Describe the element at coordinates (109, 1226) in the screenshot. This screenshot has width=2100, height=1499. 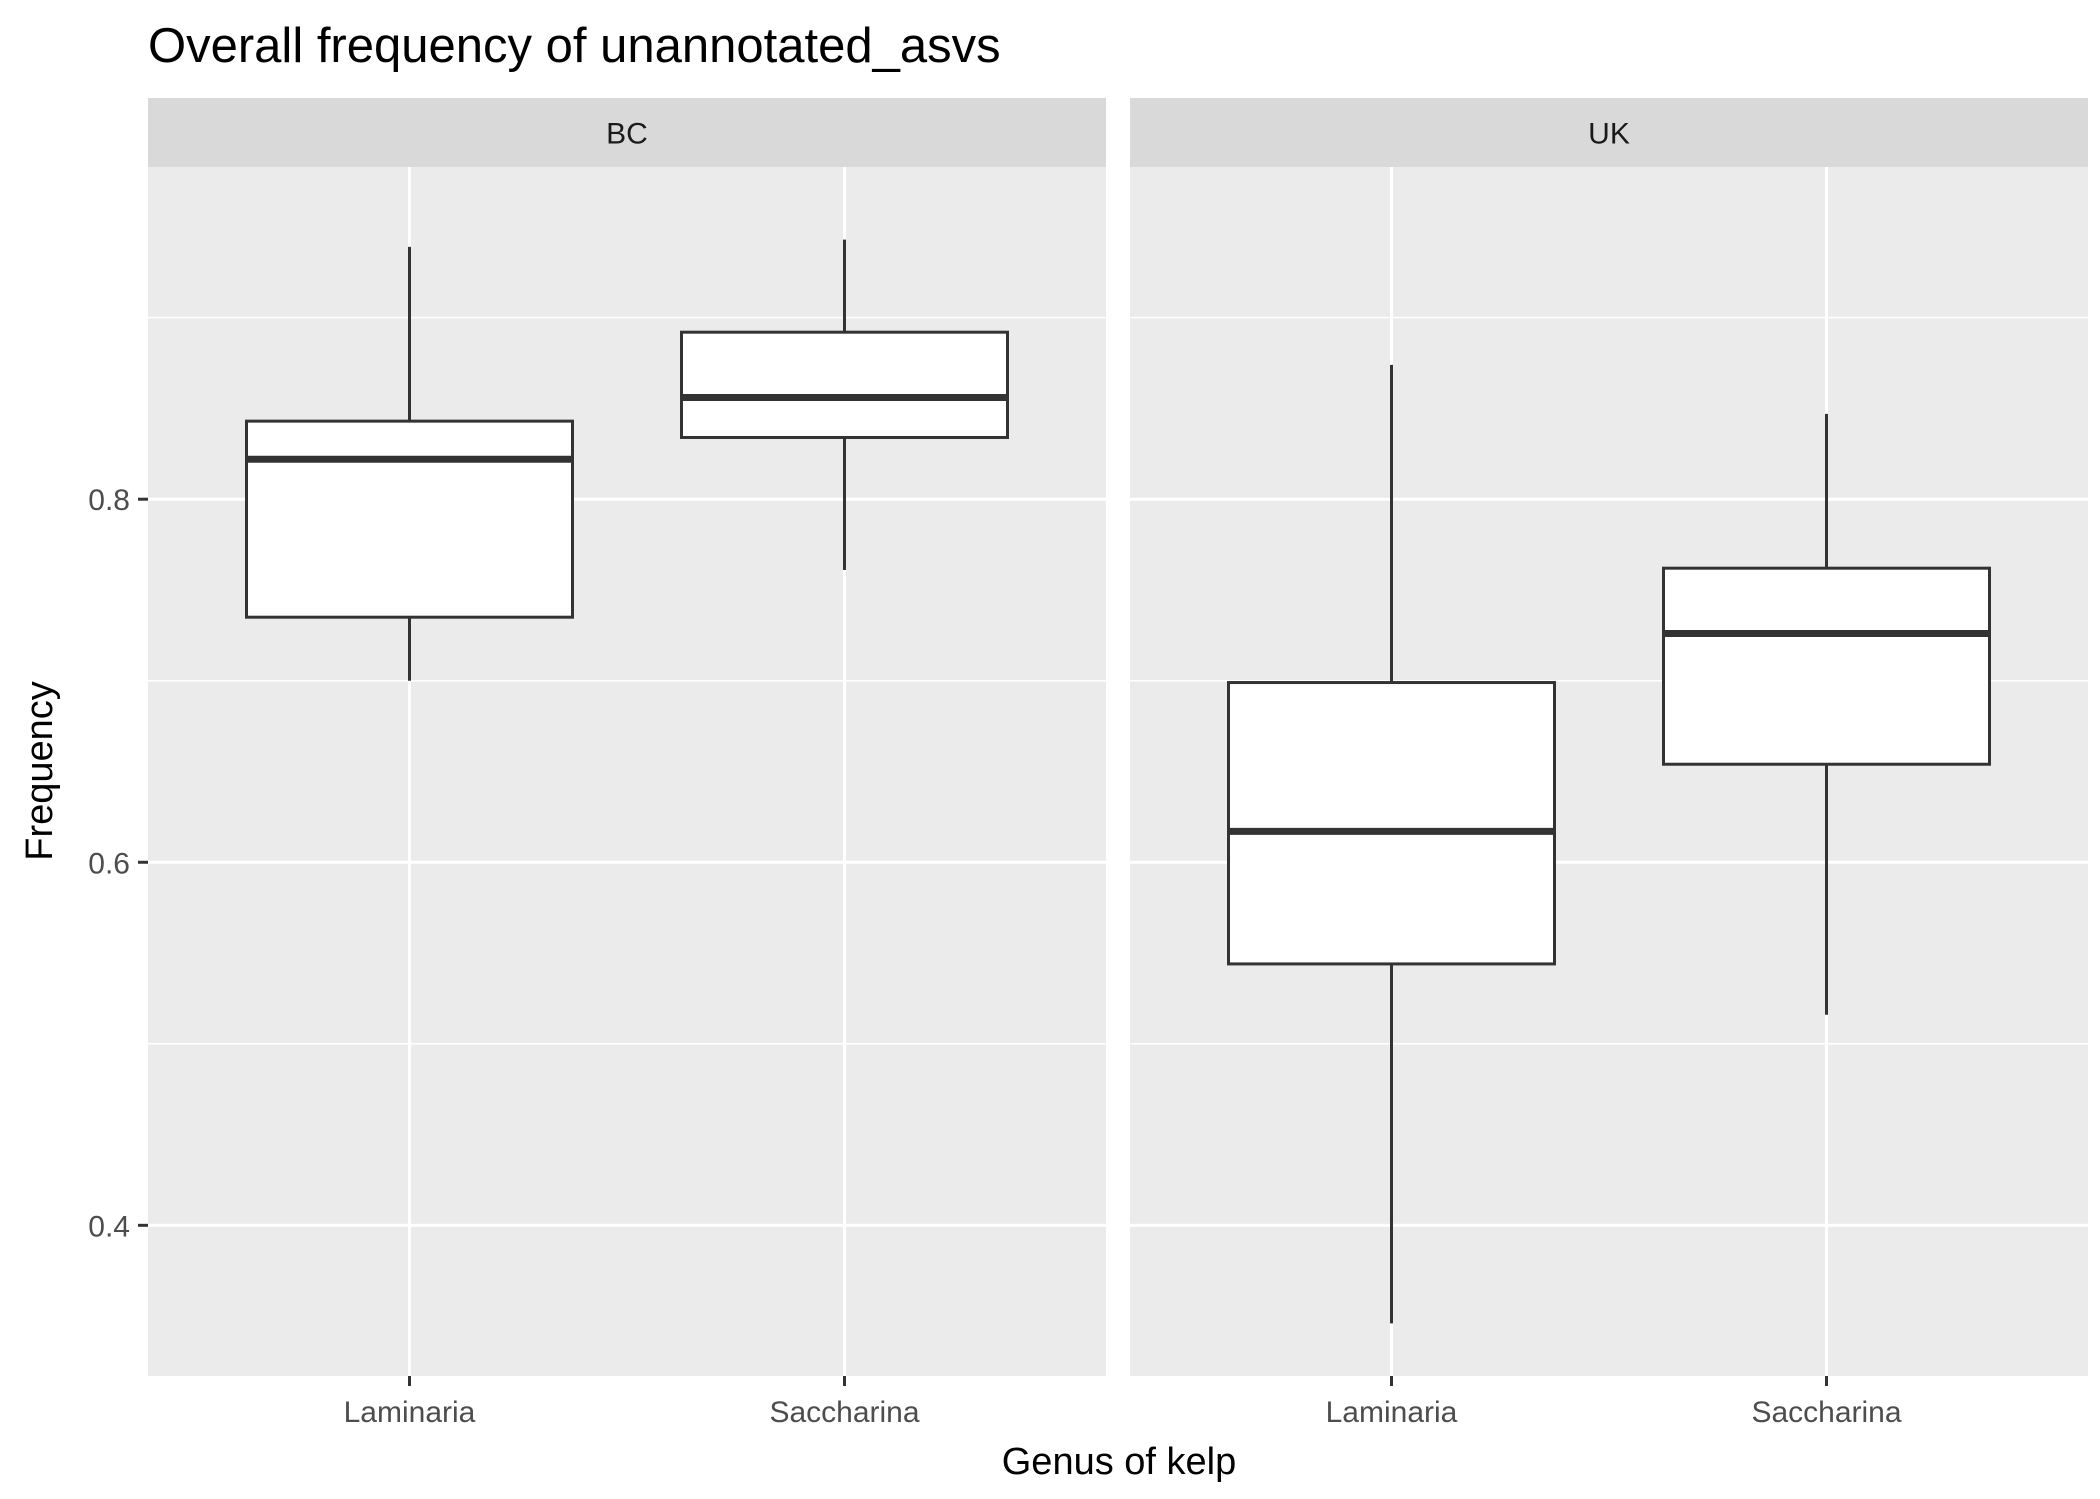
I see `y-tick-label: 0.4` at that location.